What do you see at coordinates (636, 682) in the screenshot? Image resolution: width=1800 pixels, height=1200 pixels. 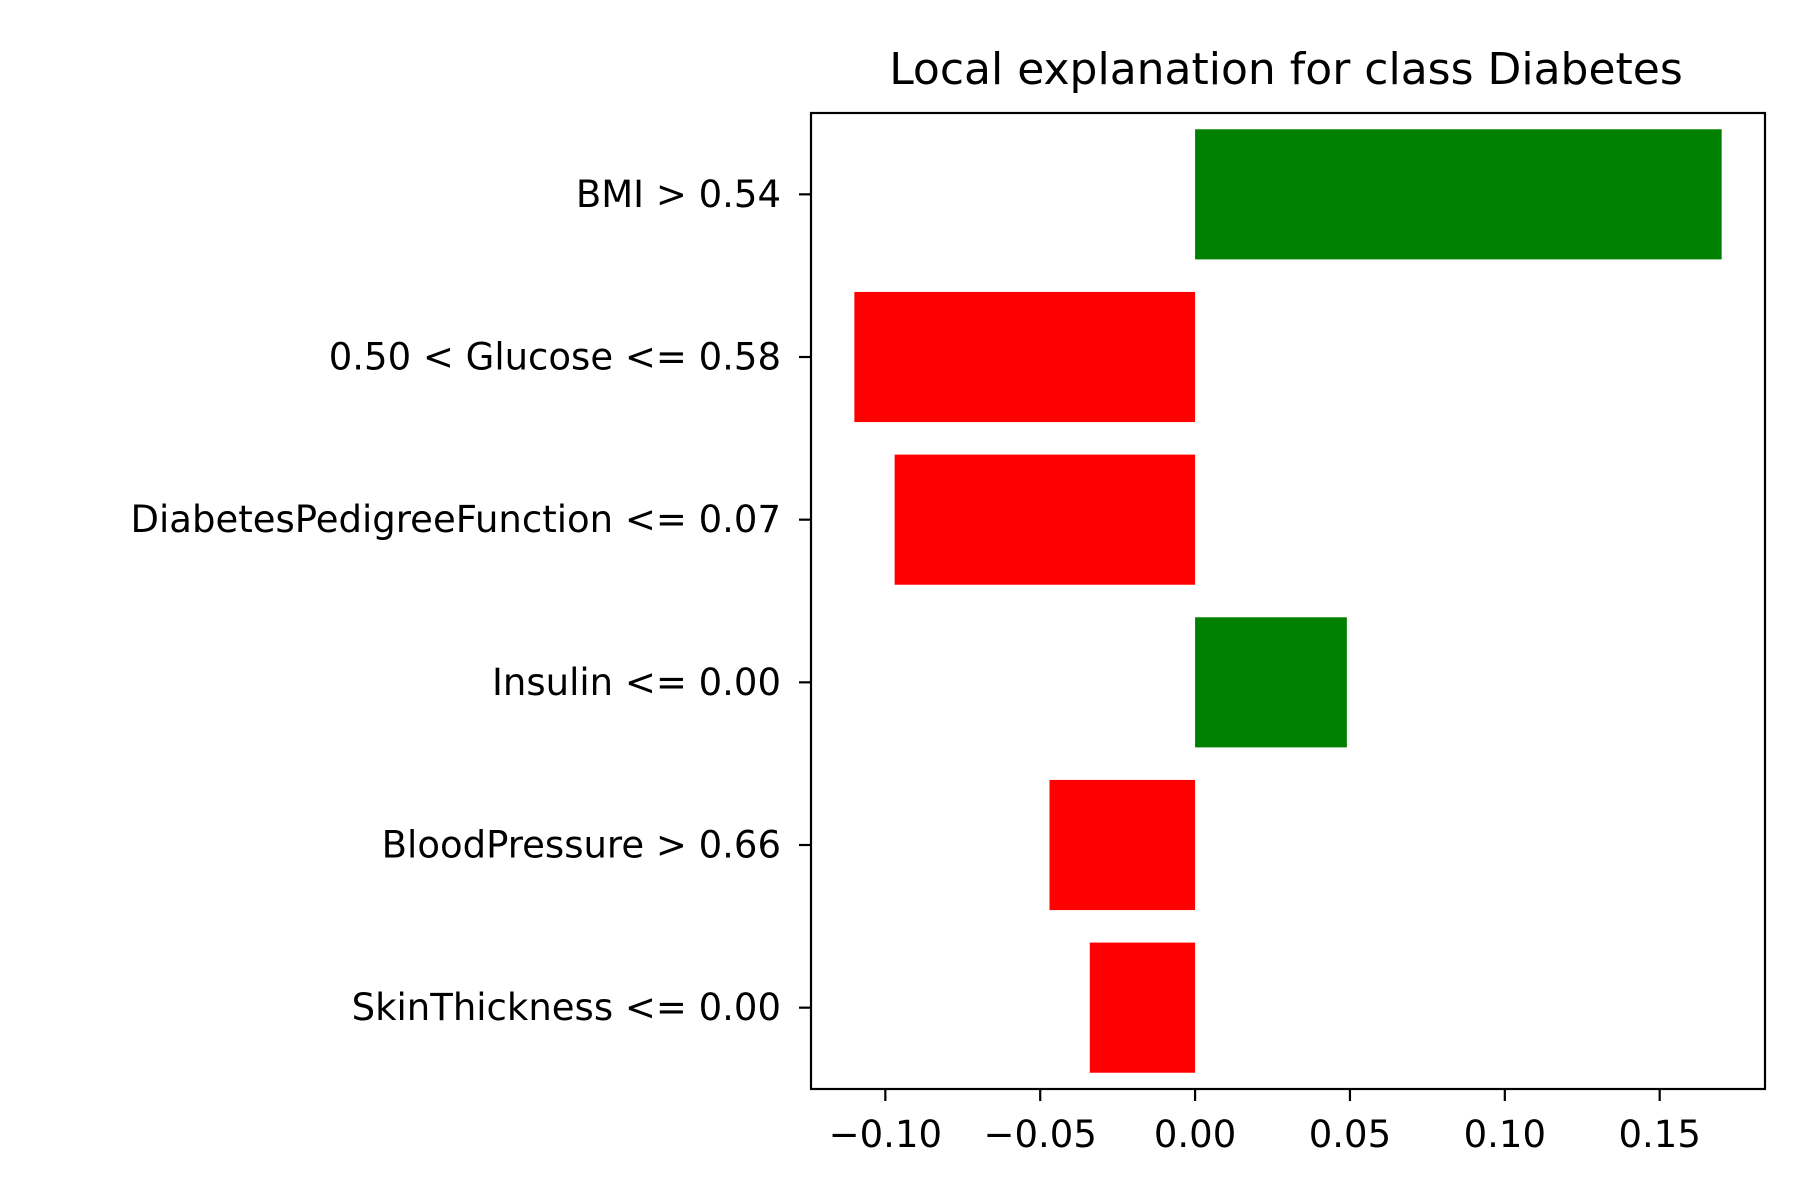 I see `y-tick-label: Insulin <= 0.00` at bounding box center [636, 682].